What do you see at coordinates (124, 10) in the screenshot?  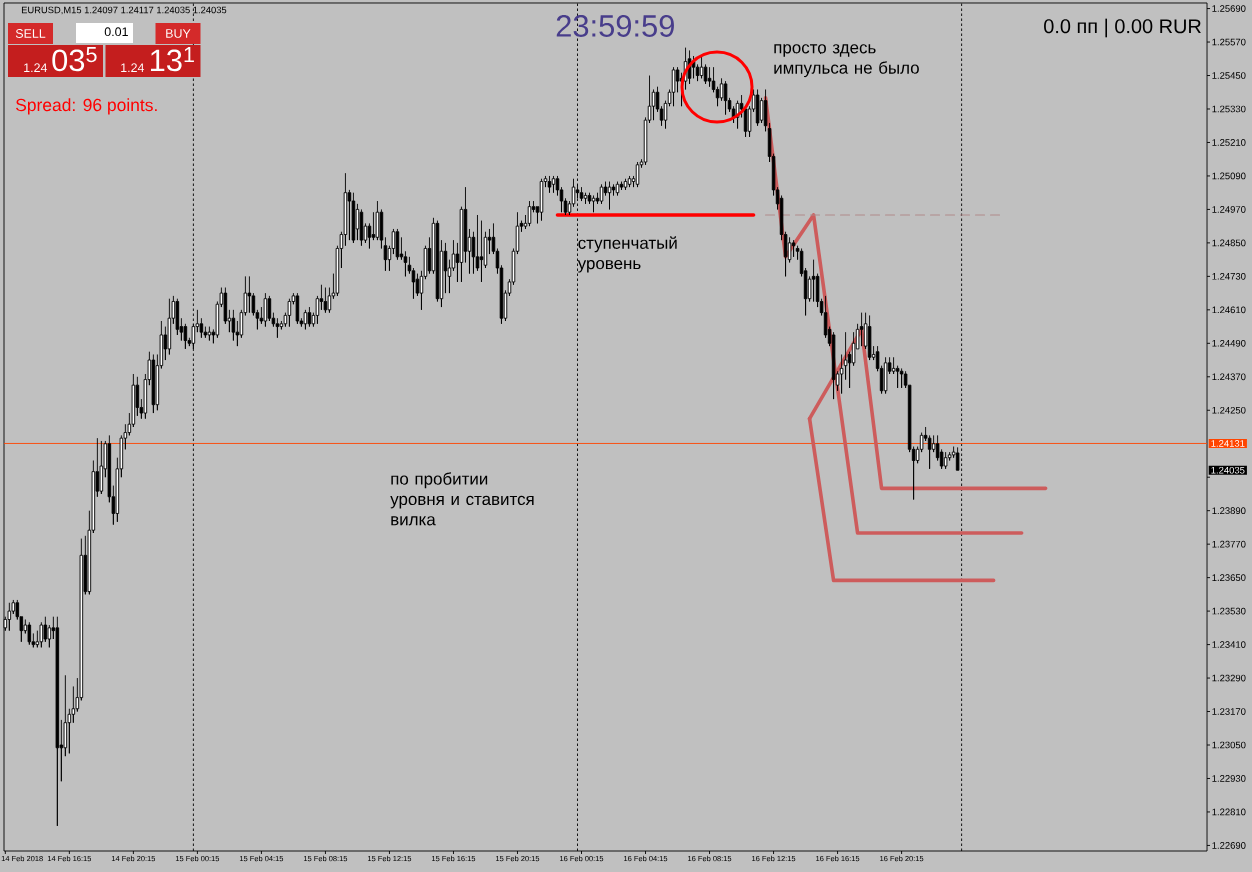 I see `chart-title: EURUSD,M15 1.24097 1.24117 1.24035 1.24035` at bounding box center [124, 10].